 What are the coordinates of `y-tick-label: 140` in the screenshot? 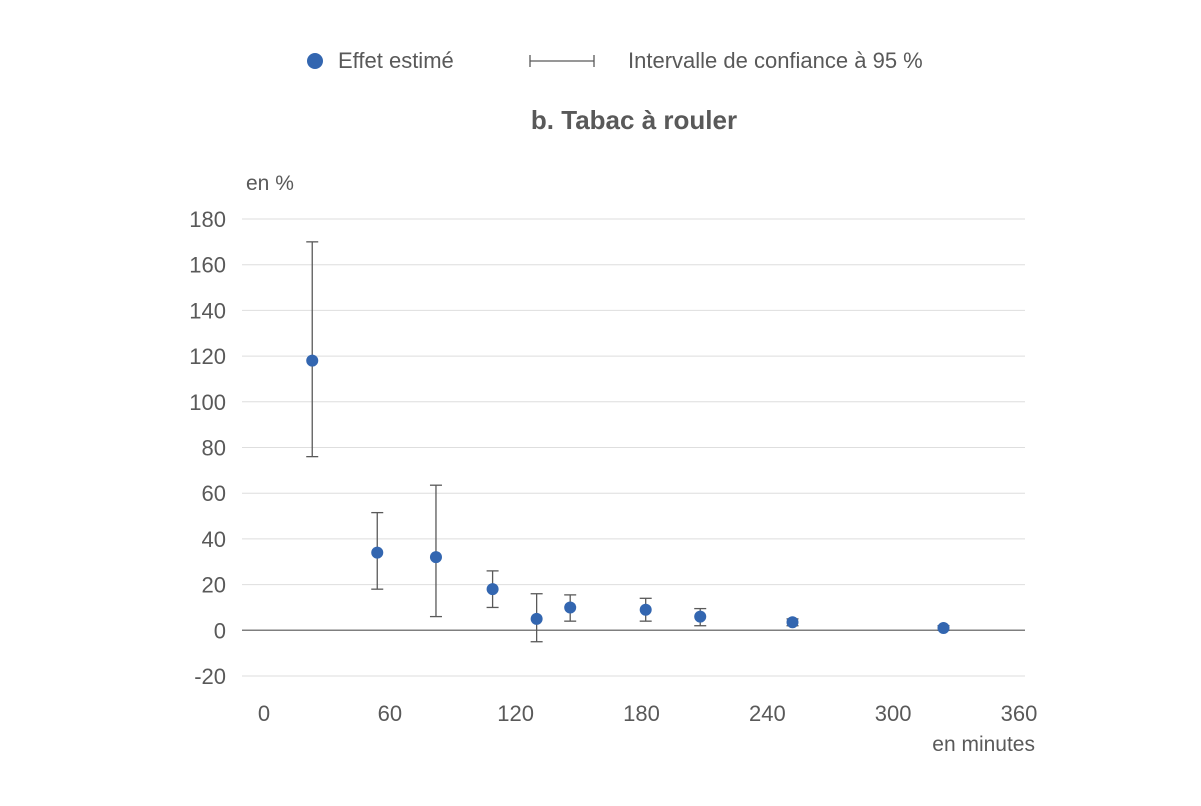 It's located at (207, 310).